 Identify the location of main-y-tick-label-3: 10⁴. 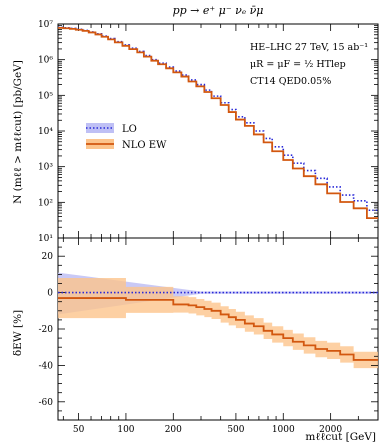
(45, 132).